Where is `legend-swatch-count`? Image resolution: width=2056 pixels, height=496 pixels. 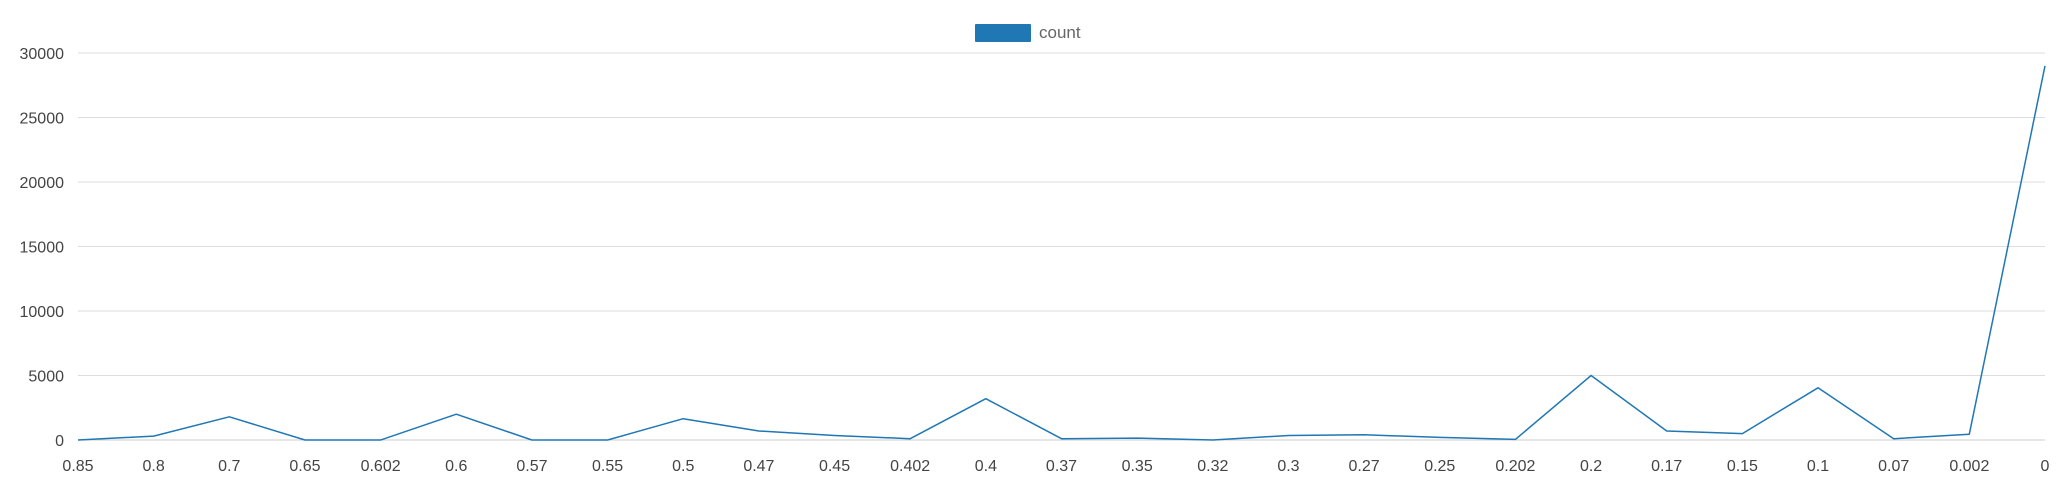 legend-swatch-count is located at coordinates (1003, 33).